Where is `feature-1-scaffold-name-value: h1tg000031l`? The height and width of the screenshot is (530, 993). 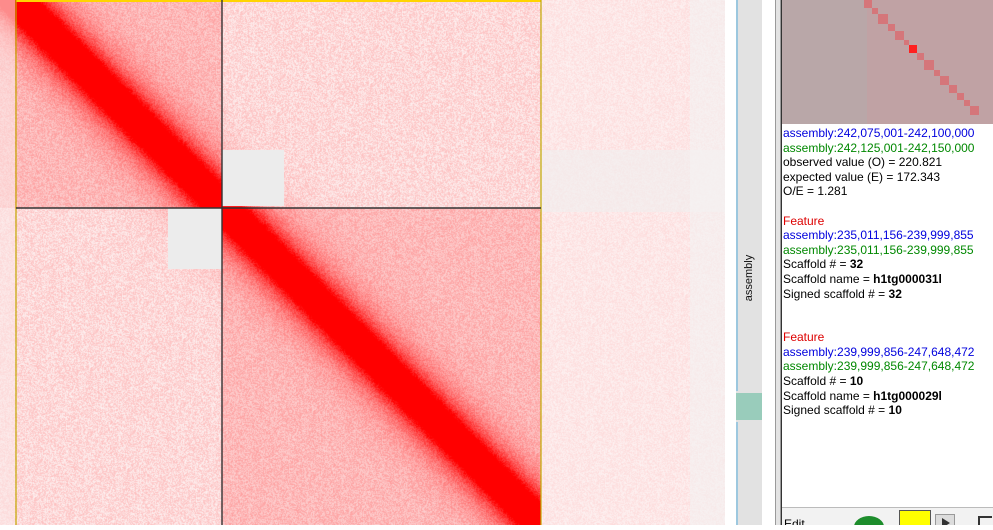 feature-1-scaffold-name-value: h1tg000031l is located at coordinates (907, 278).